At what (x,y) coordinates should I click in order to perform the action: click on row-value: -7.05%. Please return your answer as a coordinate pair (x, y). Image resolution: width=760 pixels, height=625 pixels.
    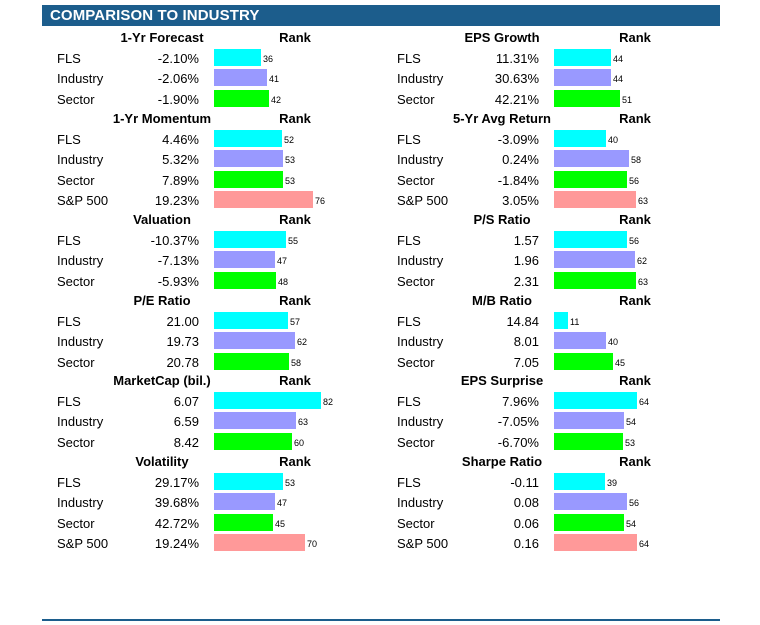
    Looking at the image, I should click on (518, 422).